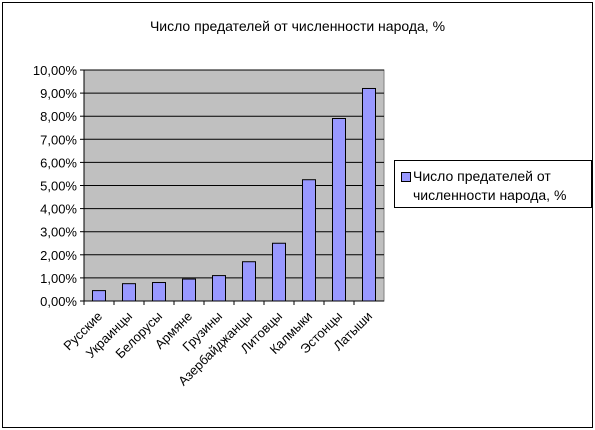 This screenshot has height=430, width=595. What do you see at coordinates (58, 209) in the screenshot?
I see `y-tick-label: 4,00%` at bounding box center [58, 209].